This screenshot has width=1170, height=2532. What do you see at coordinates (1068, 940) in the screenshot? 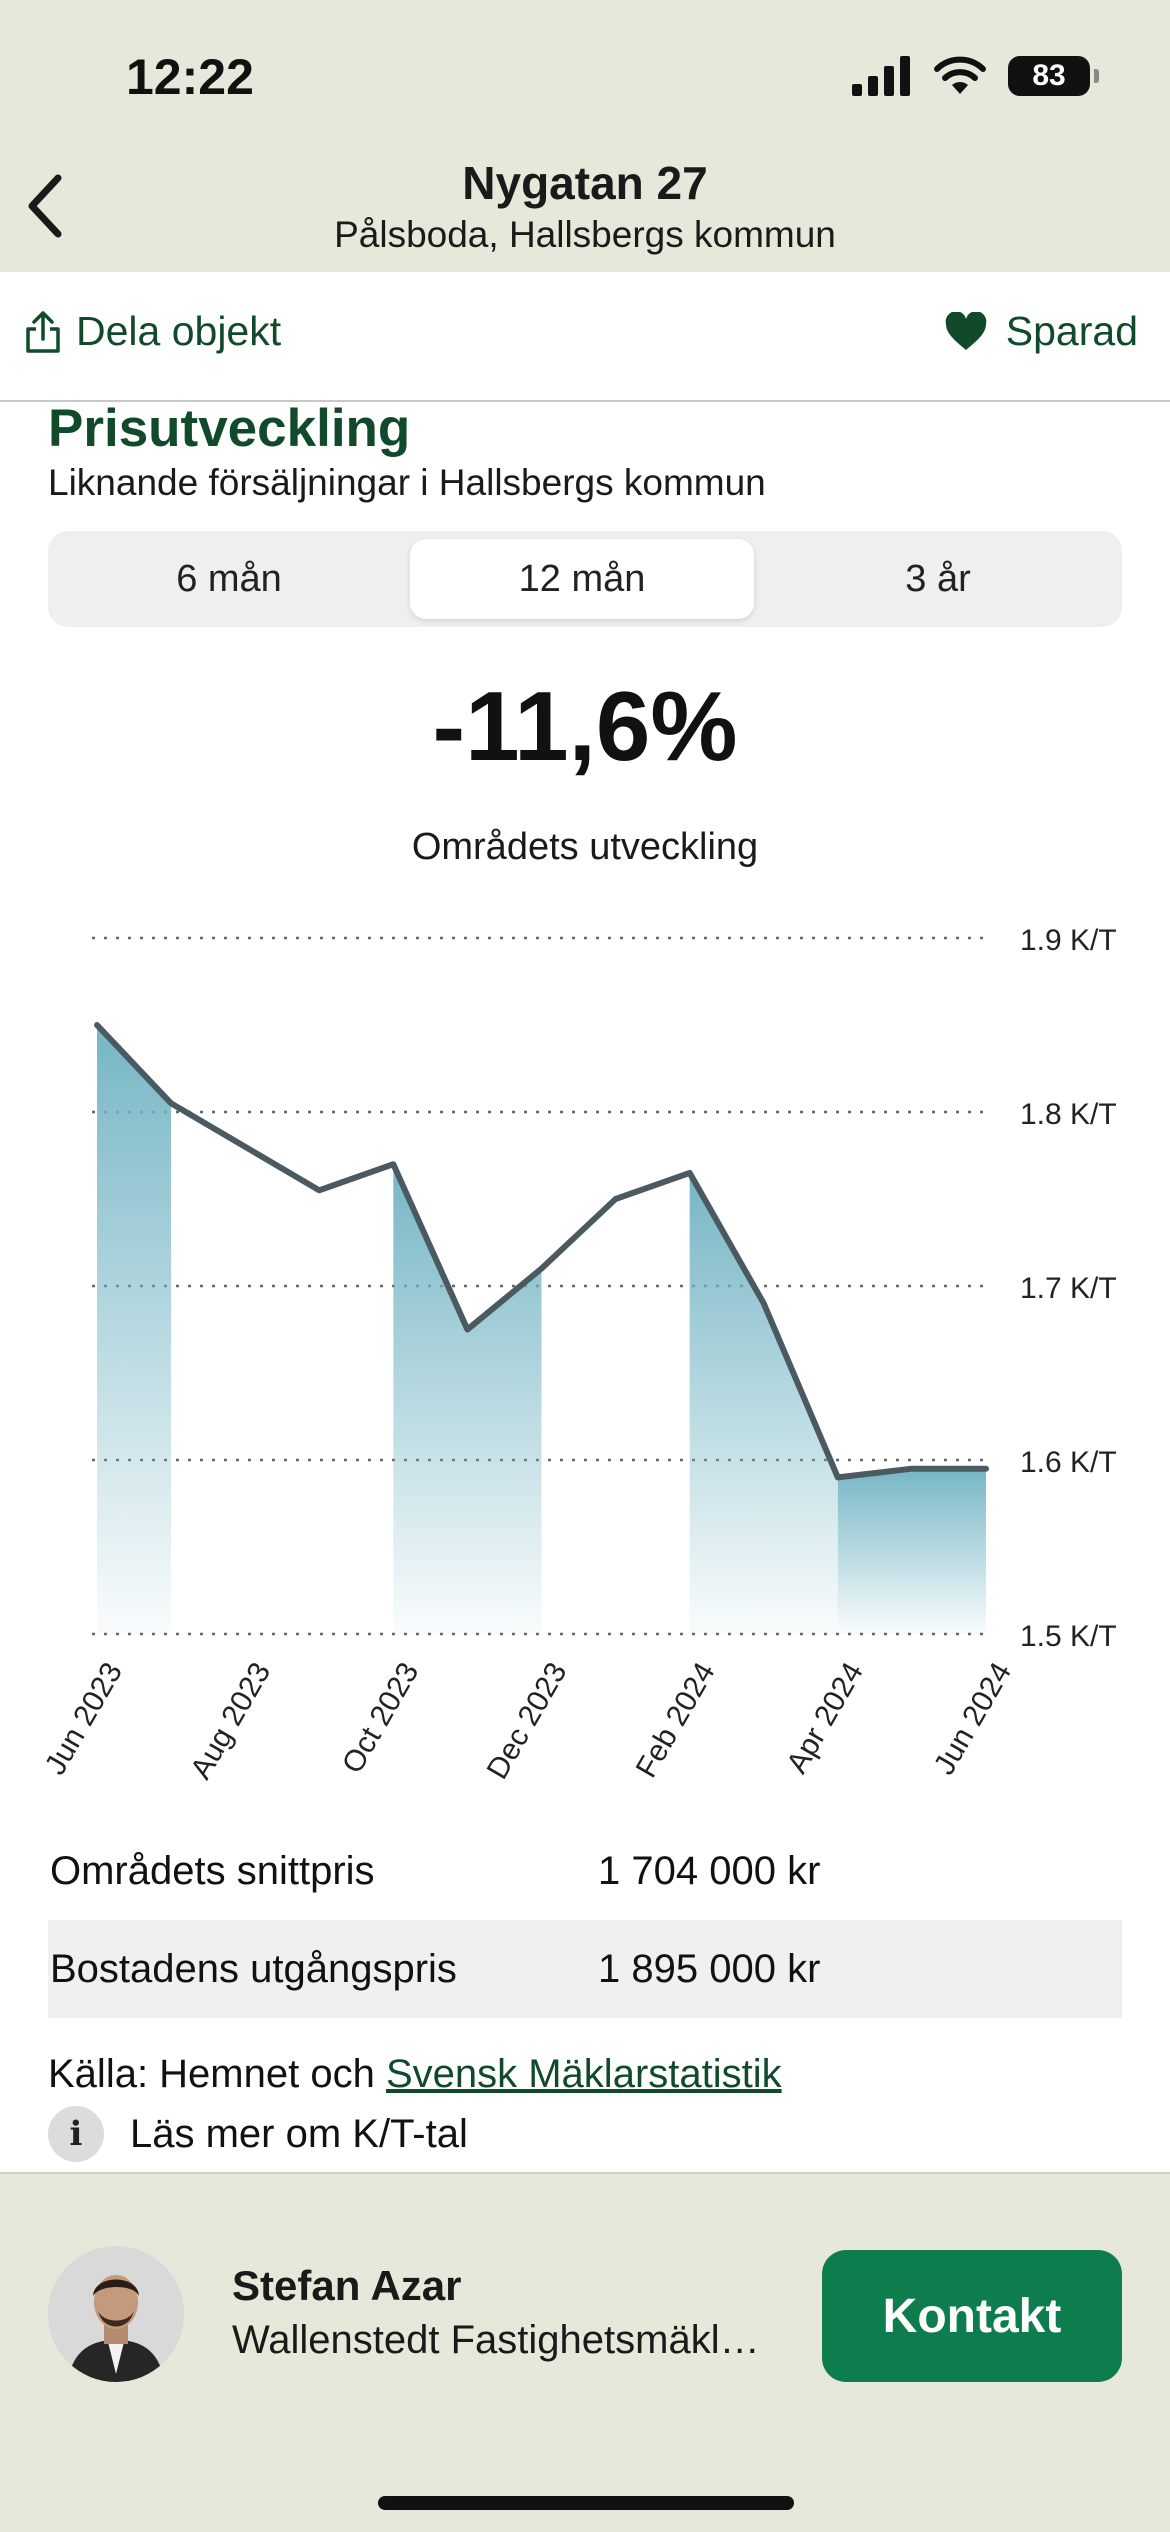
I see `y-tick-label: 1.9 K/T` at bounding box center [1068, 940].